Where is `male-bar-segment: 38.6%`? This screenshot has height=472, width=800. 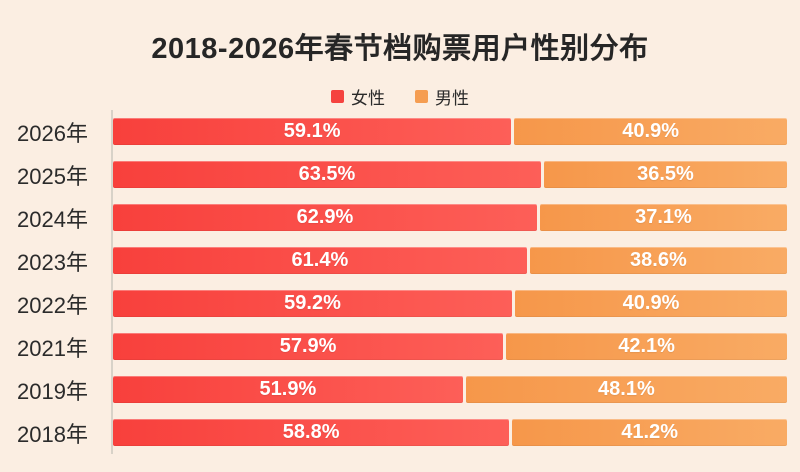
male-bar-segment: 38.6% is located at coordinates (658, 260).